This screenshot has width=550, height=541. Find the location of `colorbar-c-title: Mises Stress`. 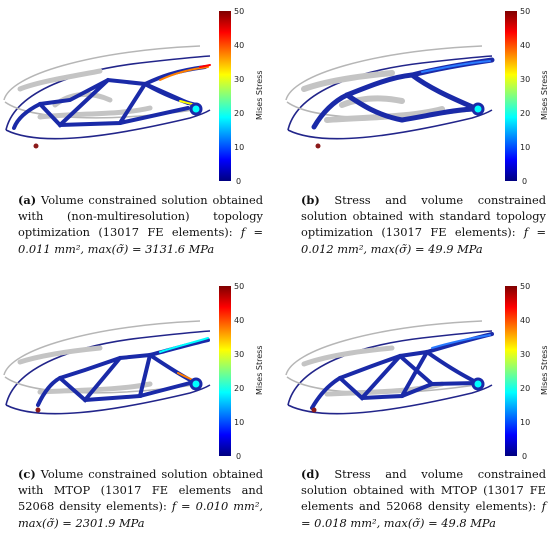

colorbar-c-title: Mises Stress is located at coordinates (259, 370).